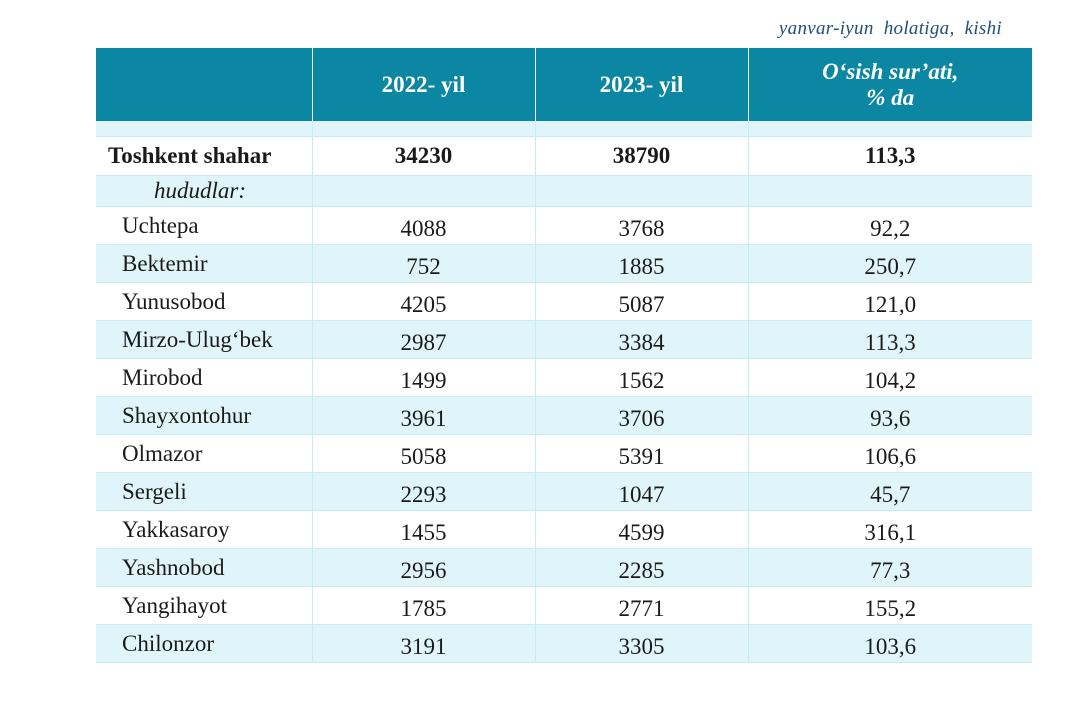 This screenshot has width=1088, height=717. Describe the element at coordinates (204, 84) in the screenshot. I see `header-region` at that location.